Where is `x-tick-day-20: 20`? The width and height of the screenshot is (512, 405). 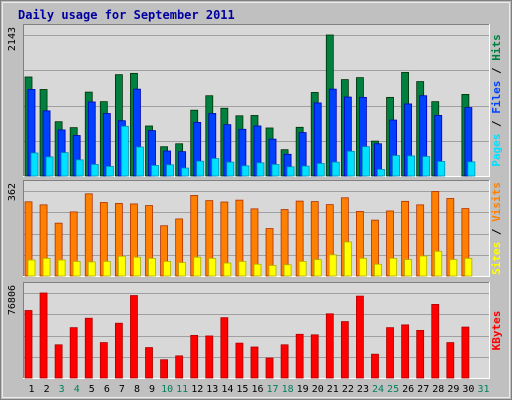 x-tick-day-20: 20 is located at coordinates (318, 389).